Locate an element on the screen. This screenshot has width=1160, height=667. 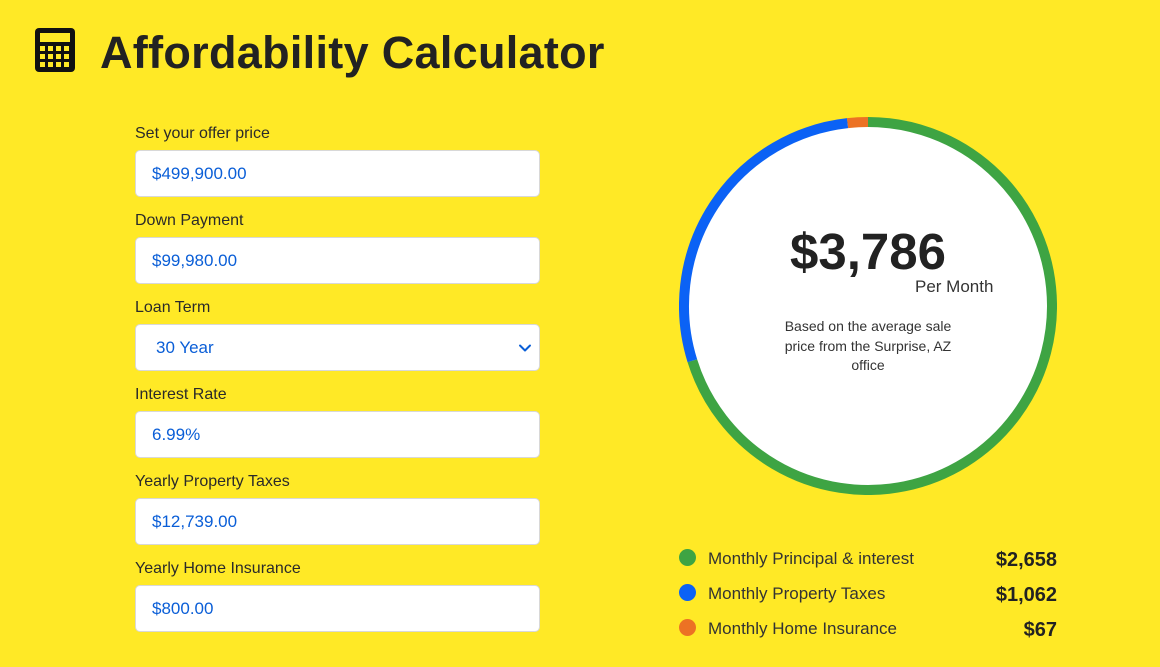
down-payment-field: Down Payment is located at coordinates (337, 247).